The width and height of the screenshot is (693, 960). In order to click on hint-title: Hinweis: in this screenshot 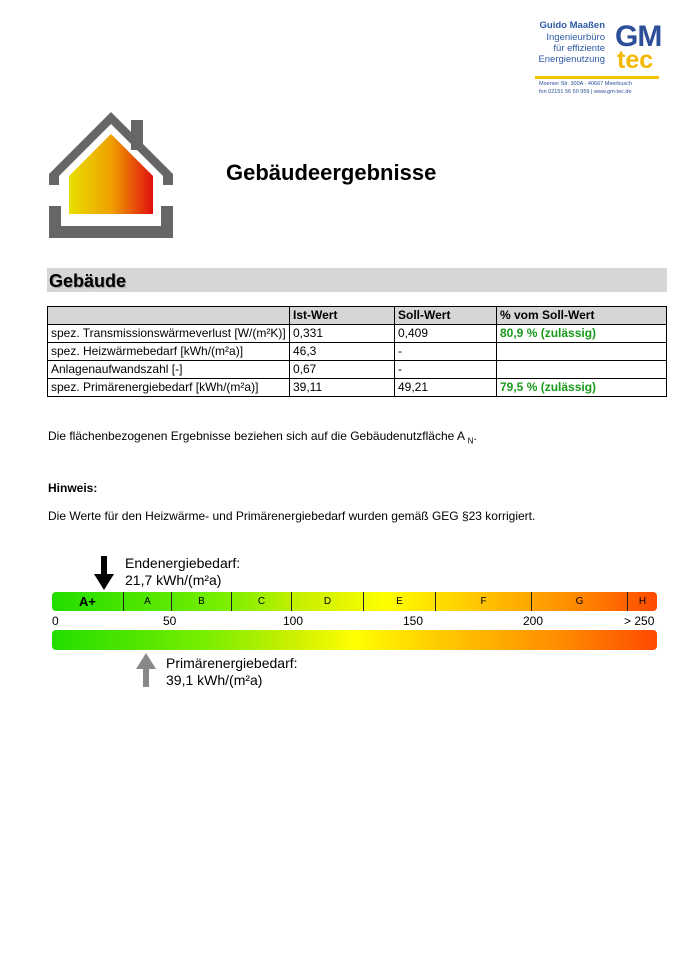, I will do `click(73, 488)`.